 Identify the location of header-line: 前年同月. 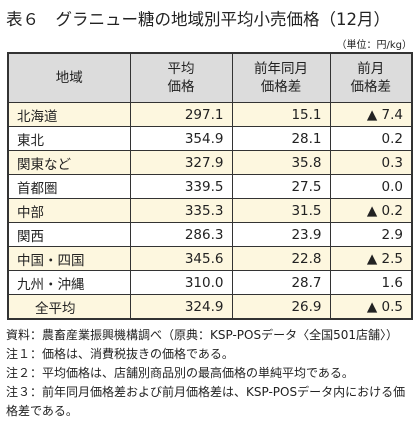
(281, 69).